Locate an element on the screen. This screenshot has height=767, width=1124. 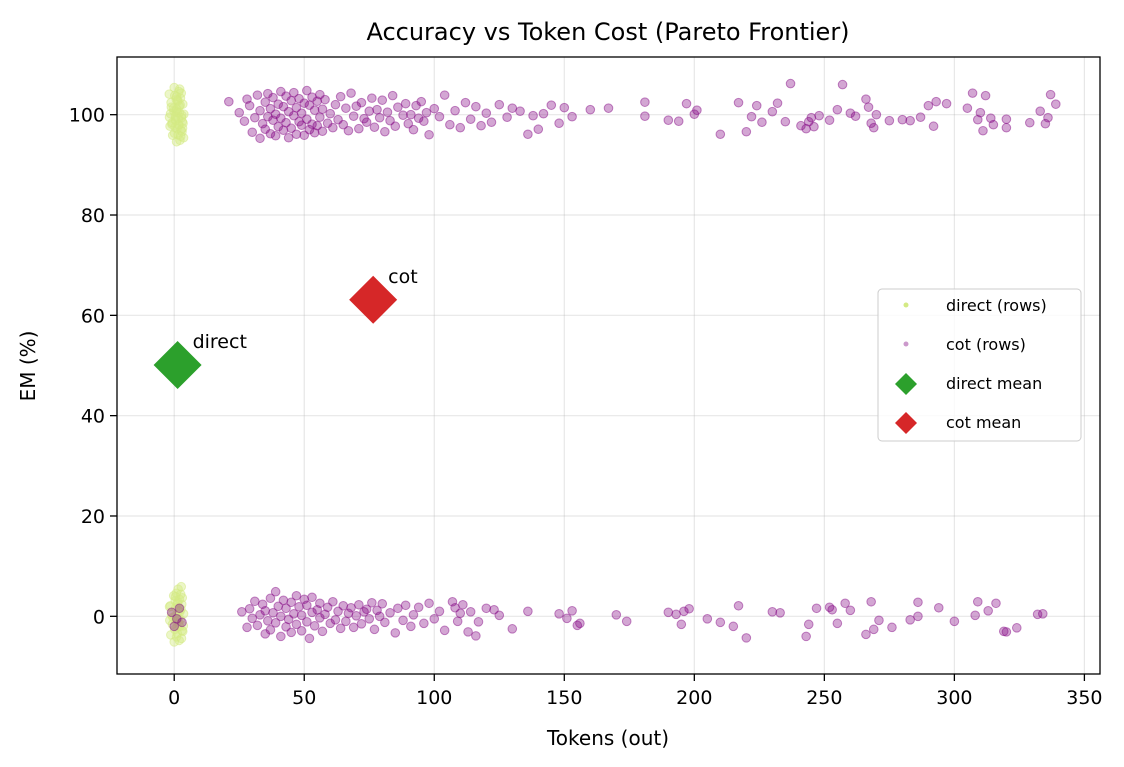
y-tick-label: 40 is located at coordinates (93, 417).